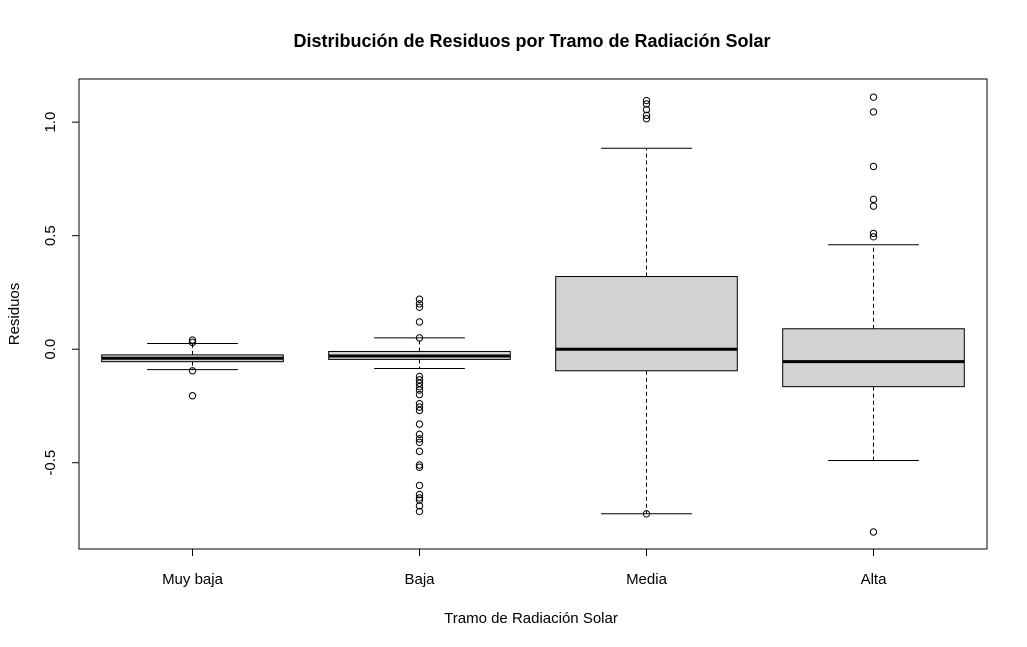 This screenshot has width=1027, height=647. Describe the element at coordinates (874, 579) in the screenshot. I see `x-tick-label: Alta` at that location.